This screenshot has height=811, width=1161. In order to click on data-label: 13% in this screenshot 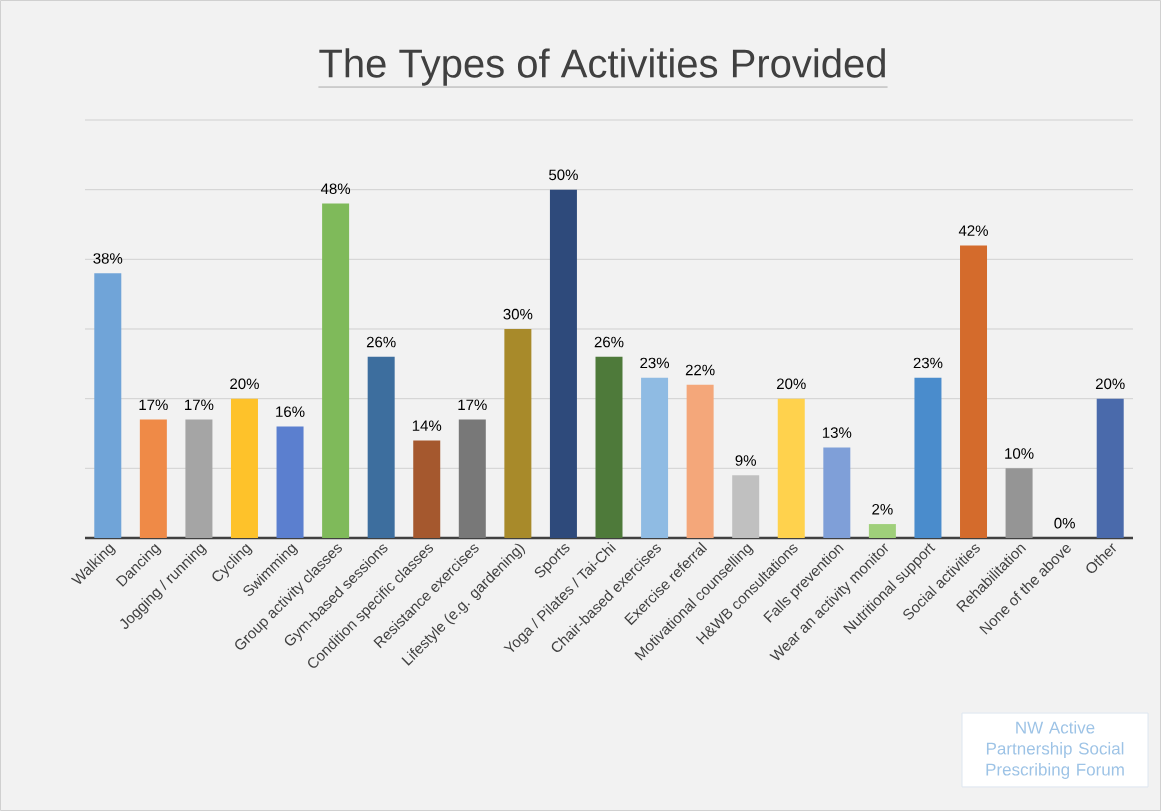, I will do `click(837, 432)`.